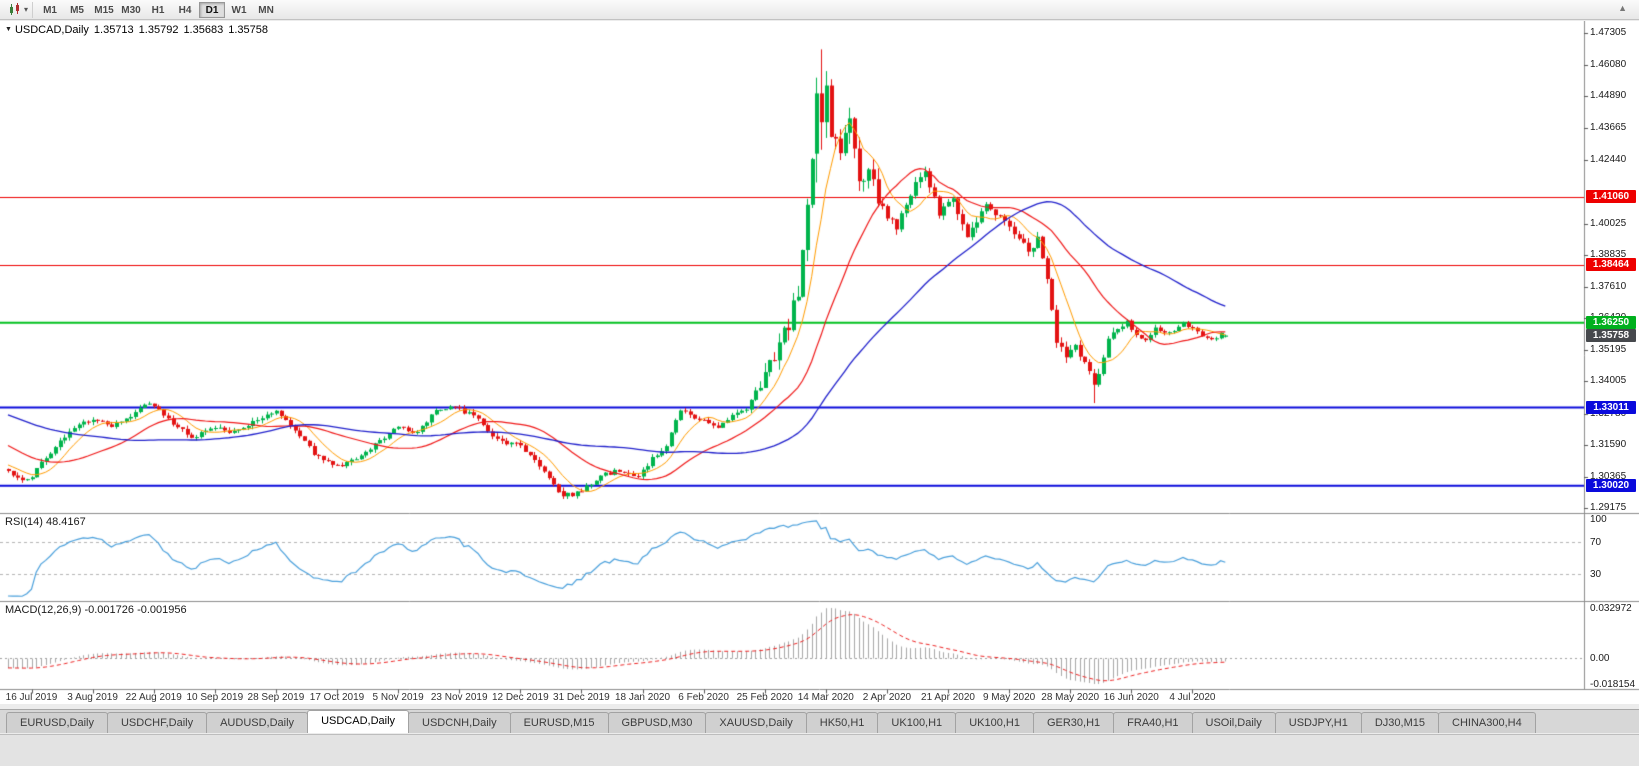 Image resolution: width=1639 pixels, height=766 pixels. Describe the element at coordinates (257, 722) in the screenshot. I see `chart-tab-audusd-daily: AUDUSD,Daily` at that location.